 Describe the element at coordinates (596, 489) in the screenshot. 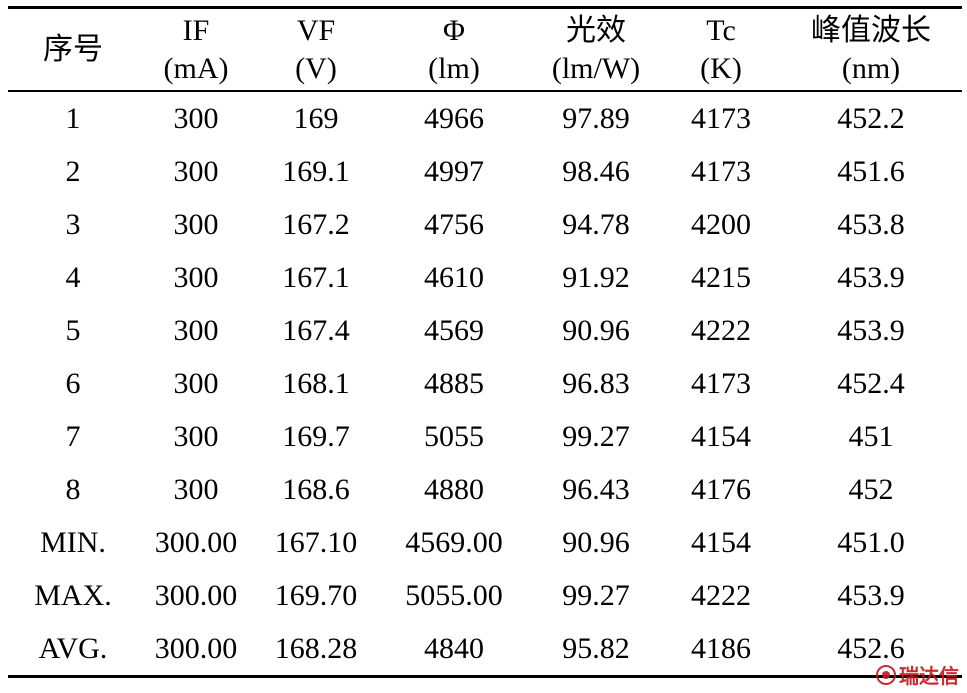

I see `table-cell: 96.43` at that location.